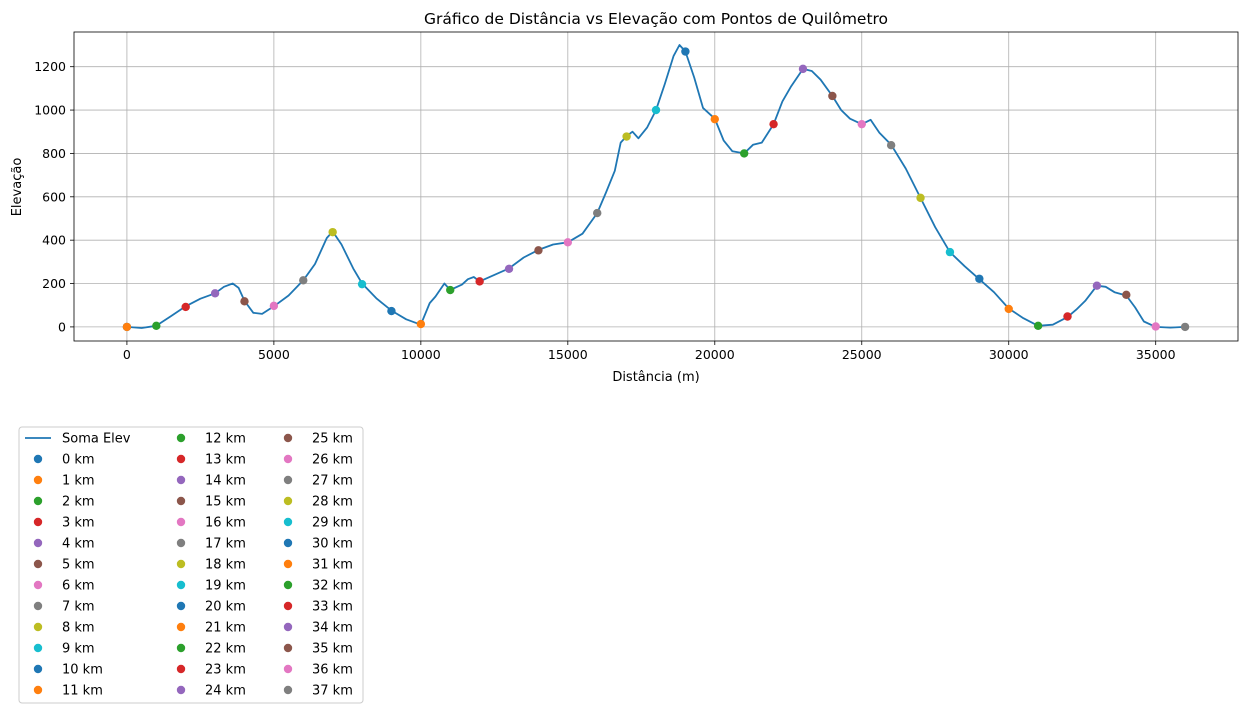 The height and width of the screenshot is (713, 1246). I want to click on legend-label: 6 km, so click(78, 586).